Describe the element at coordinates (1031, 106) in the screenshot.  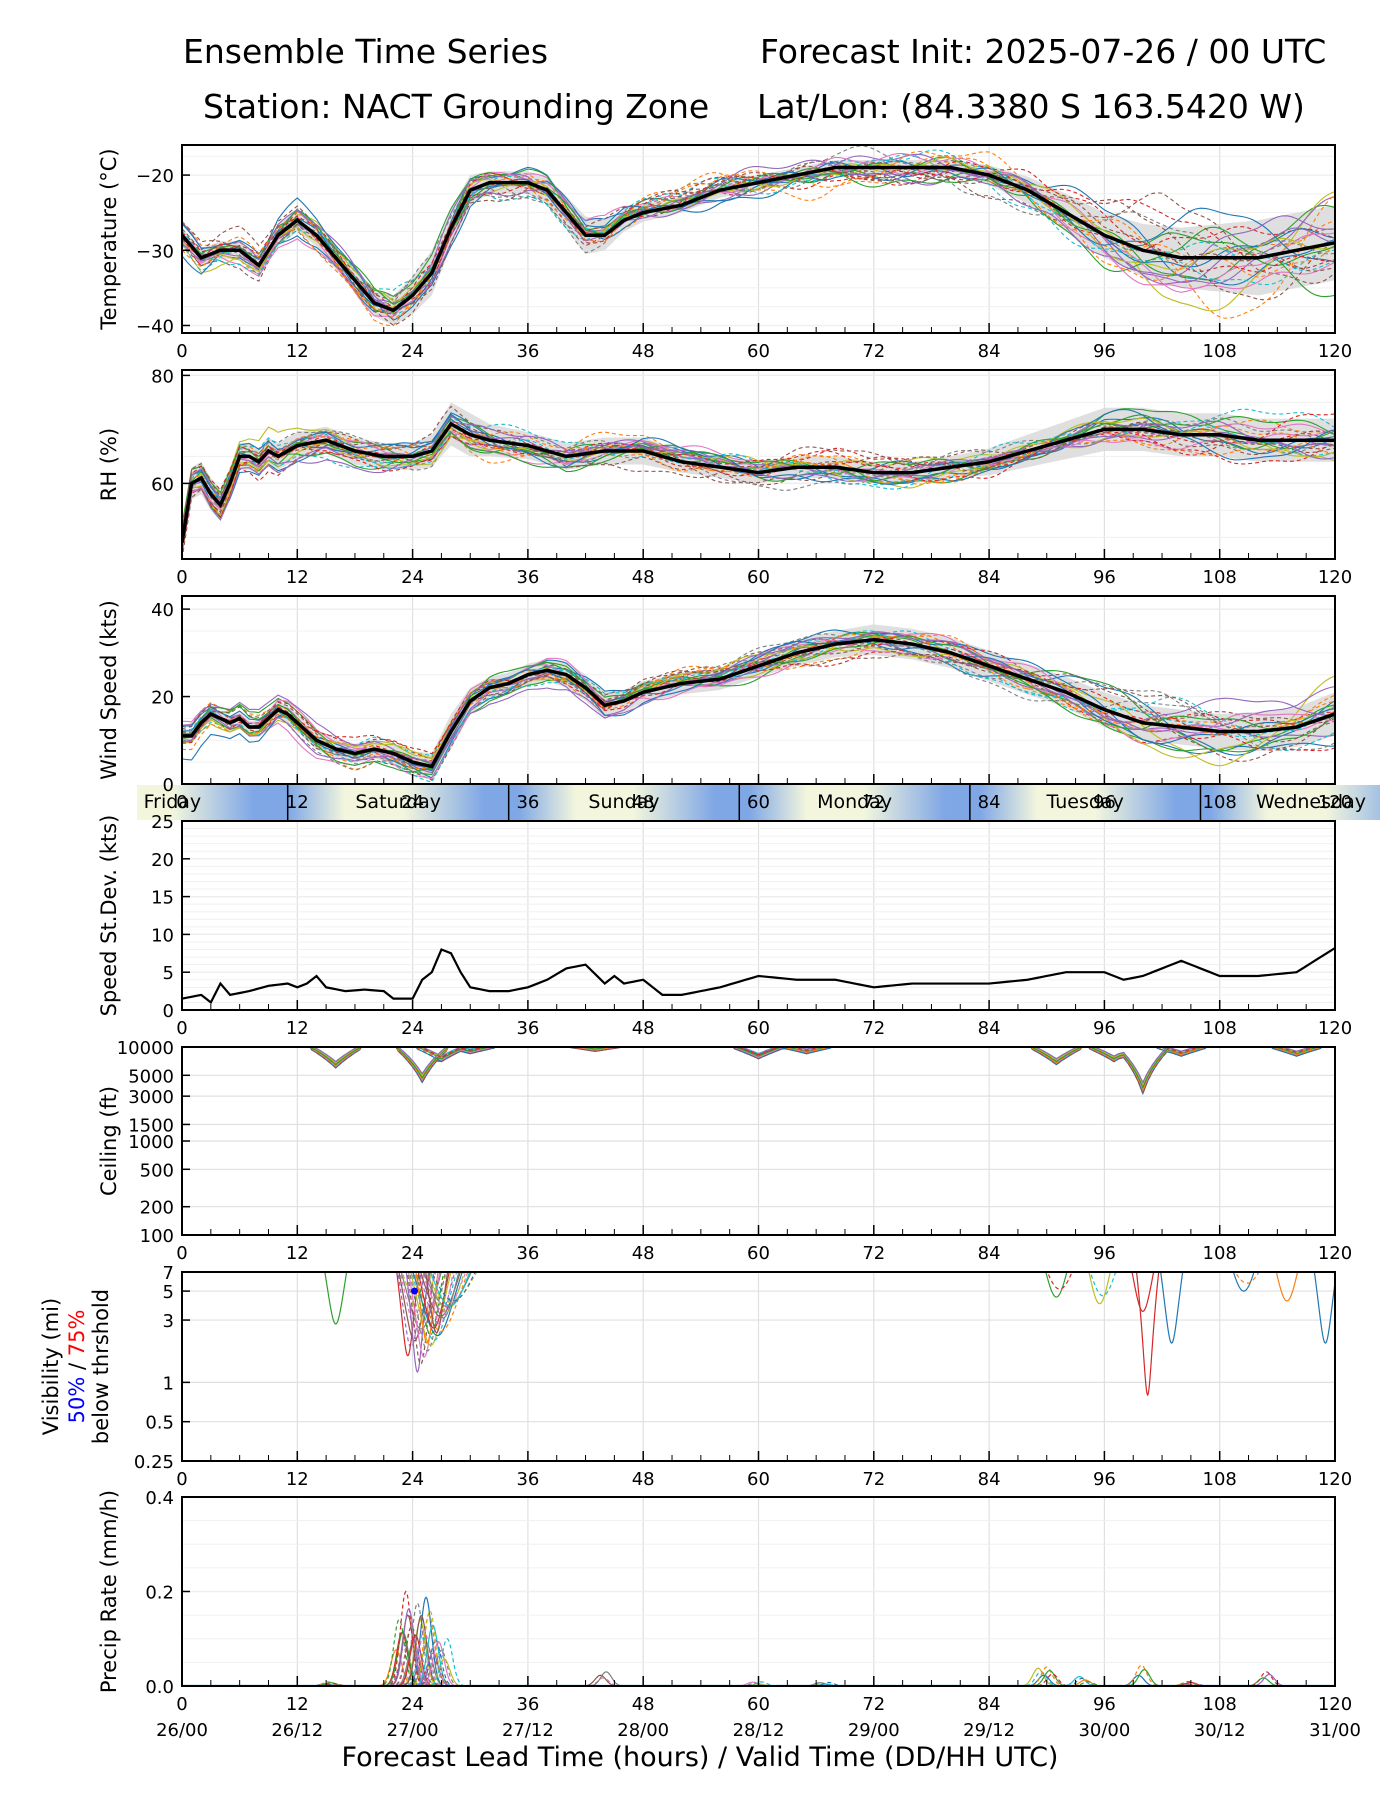
I see `latlon-label: Lat/Lon: (84.3380 S 163.5420 W)` at that location.